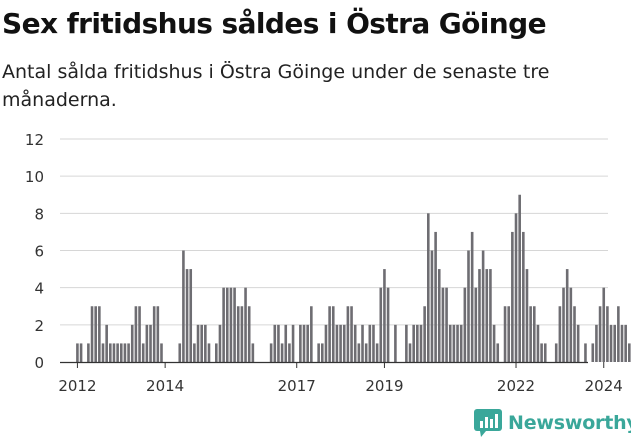 This screenshot has width=631, height=439. I want to click on x-tick-label: 2012, so click(77, 386).